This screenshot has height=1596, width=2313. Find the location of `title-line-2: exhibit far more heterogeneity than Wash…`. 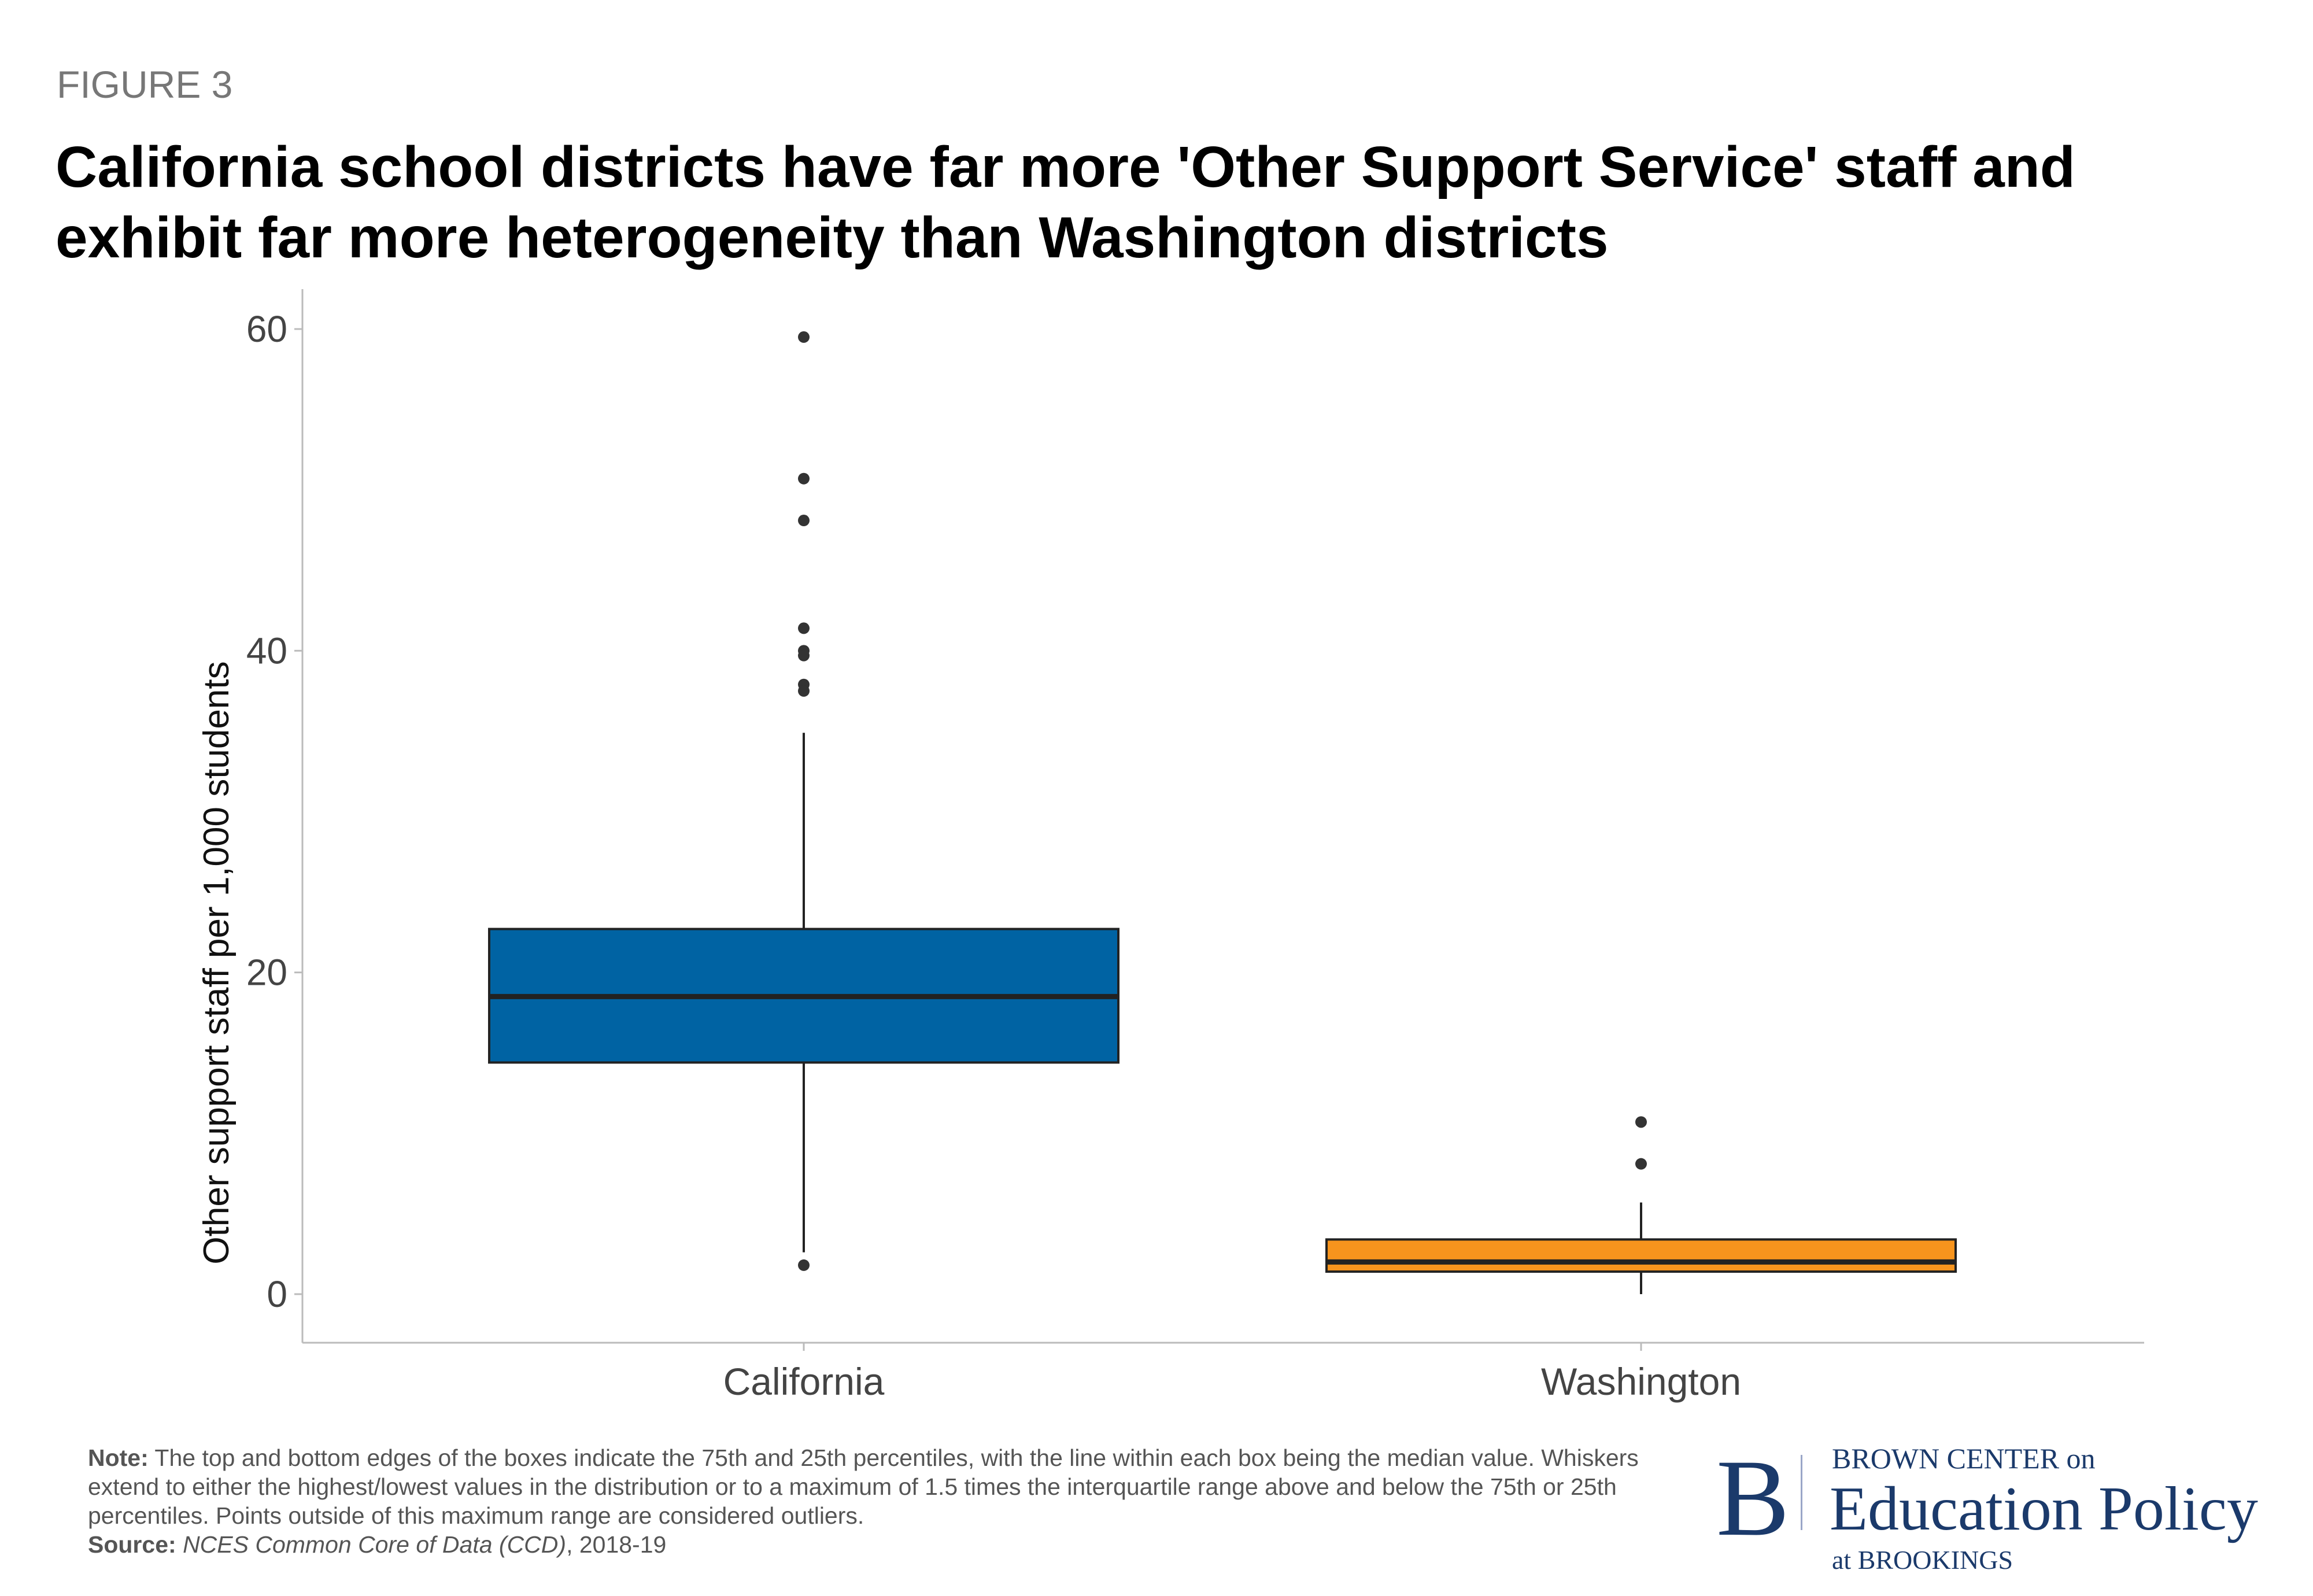

title-line-2: exhibit far more heterogeneity than Wash… is located at coordinates (833, 237).